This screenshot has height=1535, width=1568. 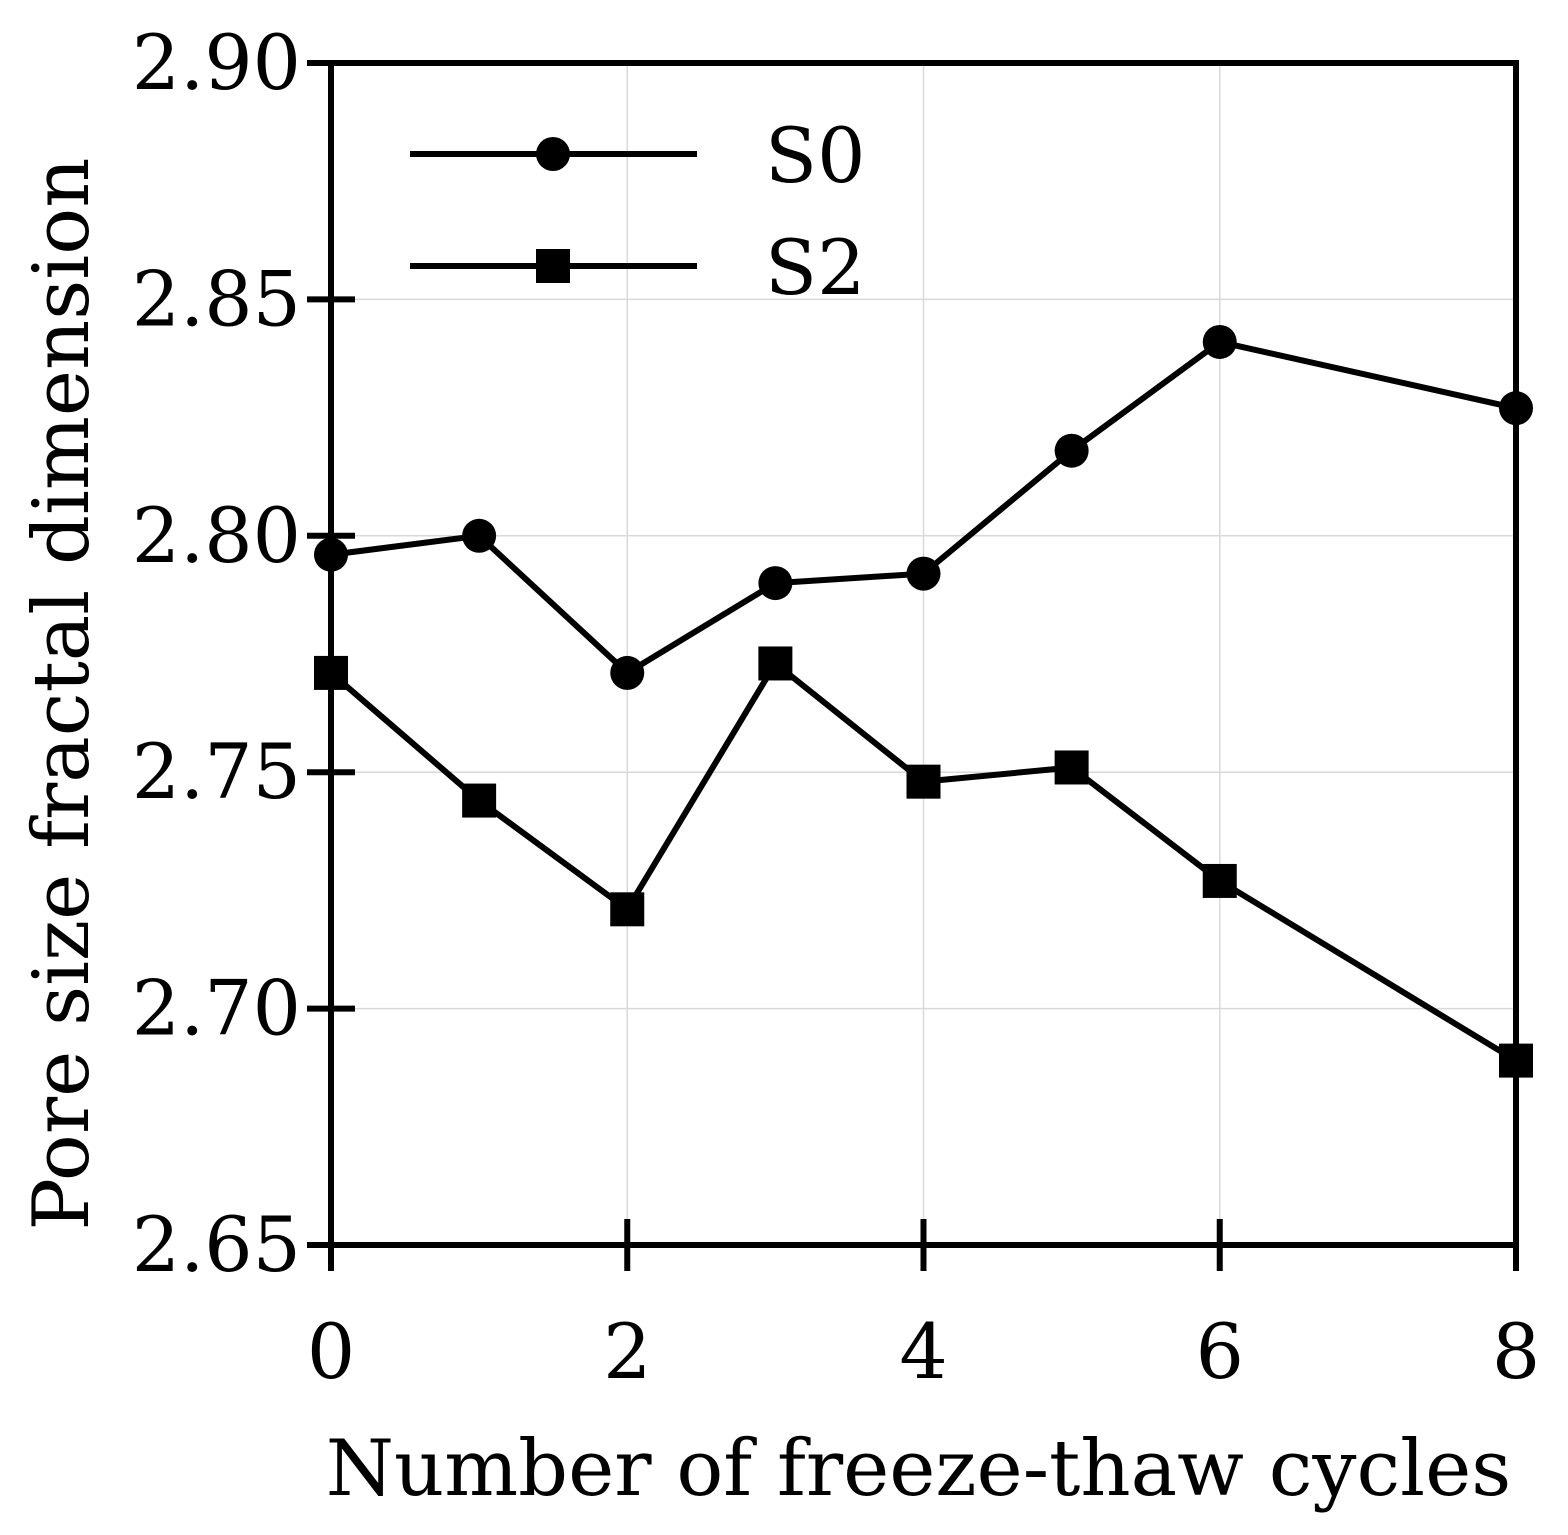 I want to click on y-tick-label: 2.65, so click(x=216, y=1244).